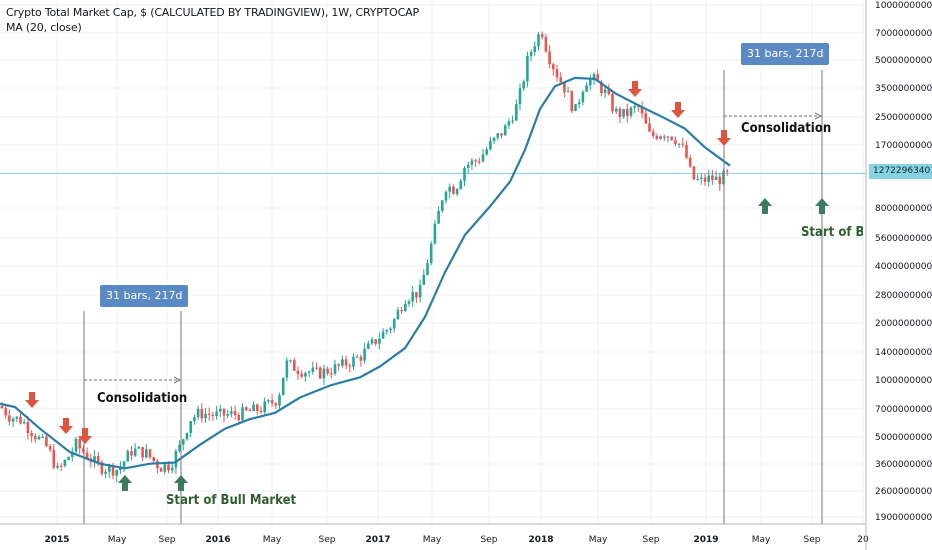 The height and width of the screenshot is (550, 932). Describe the element at coordinates (44, 27) in the screenshot. I see `indicator-label: MA (20, close)` at that location.